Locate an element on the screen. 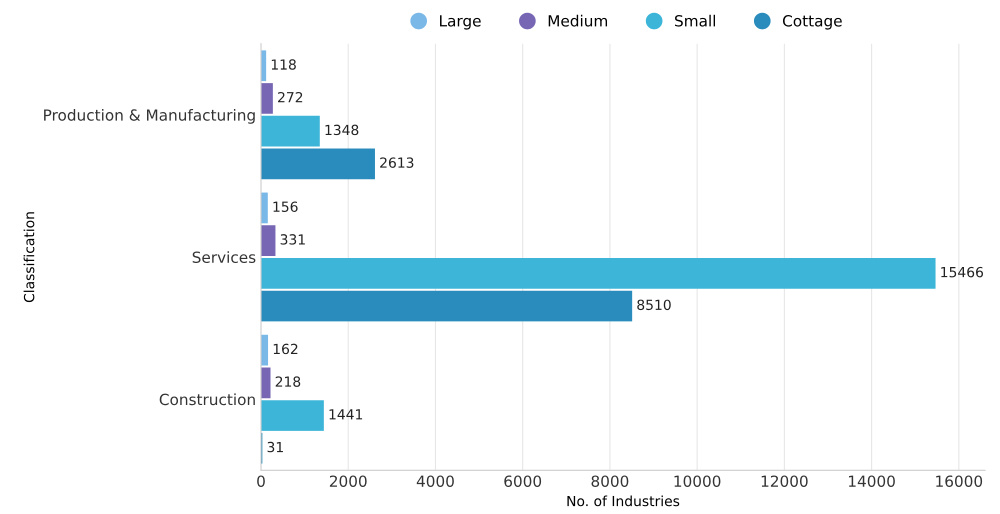 The height and width of the screenshot is (514, 1000). data-label: 2613 is located at coordinates (397, 162).